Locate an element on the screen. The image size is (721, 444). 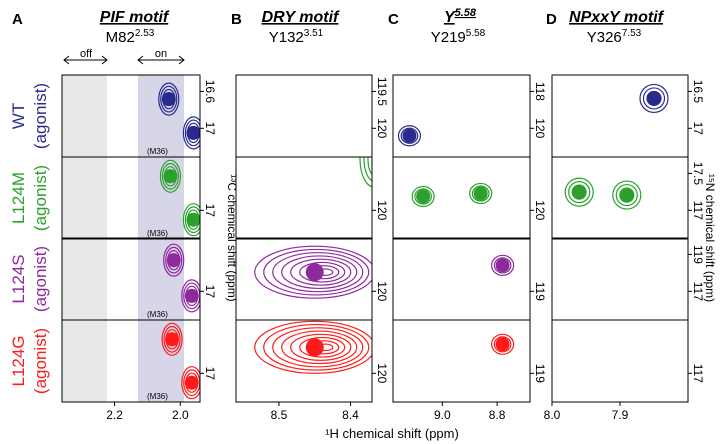
cell-d-l124g: 117 is located at coordinates (628, 361).